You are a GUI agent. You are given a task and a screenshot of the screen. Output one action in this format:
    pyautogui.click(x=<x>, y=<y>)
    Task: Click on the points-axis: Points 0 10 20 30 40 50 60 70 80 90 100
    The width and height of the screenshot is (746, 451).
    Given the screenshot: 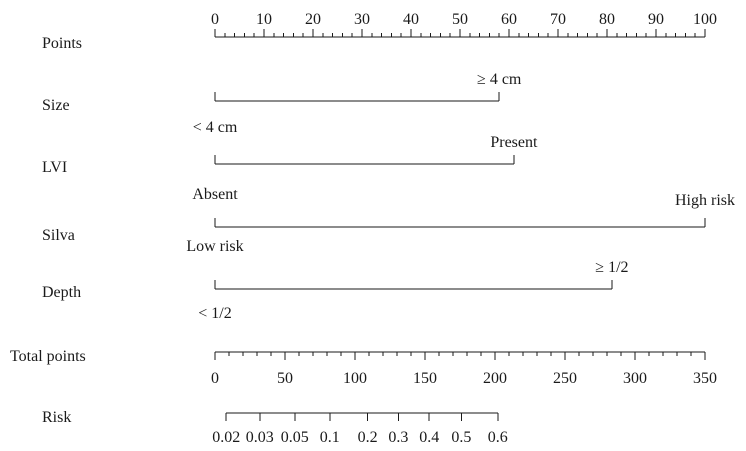 What is the action you would take?
    pyautogui.click(x=379, y=31)
    